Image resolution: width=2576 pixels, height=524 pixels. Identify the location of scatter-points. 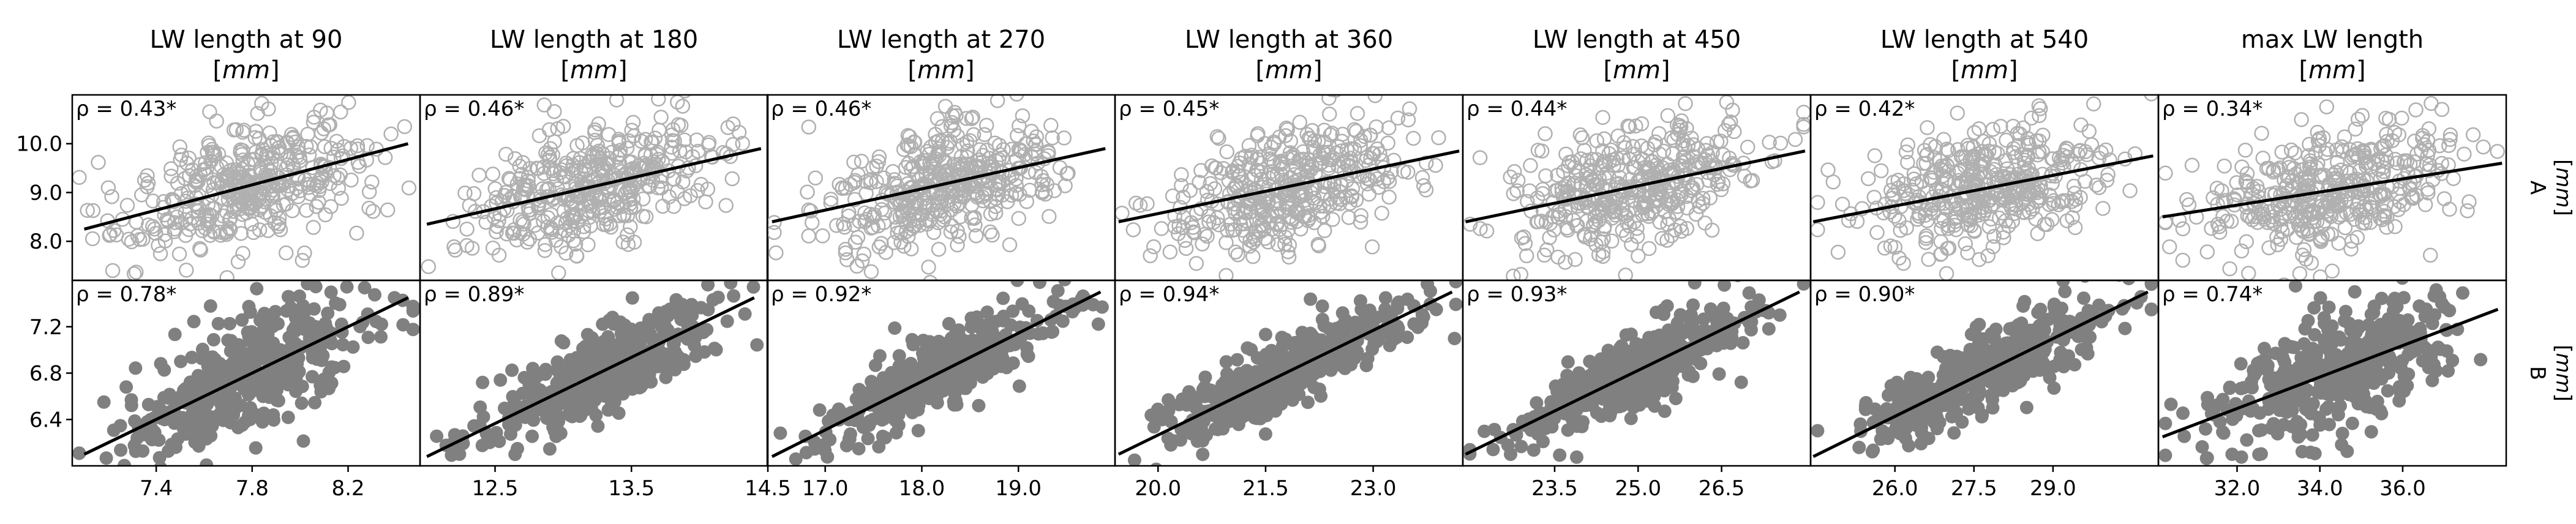
(1295, 373).